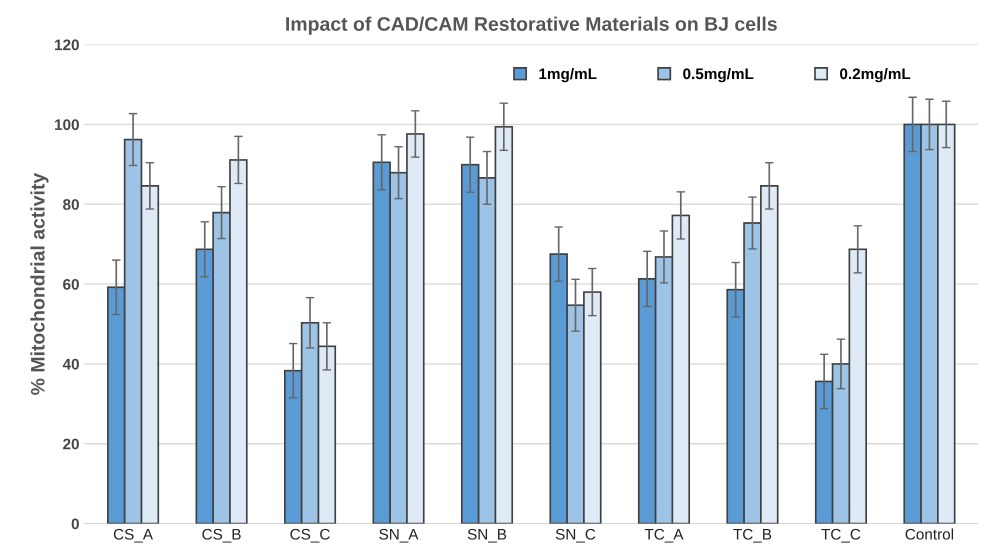  I want to click on legend-label: 0.5mg/mL, so click(718, 75).